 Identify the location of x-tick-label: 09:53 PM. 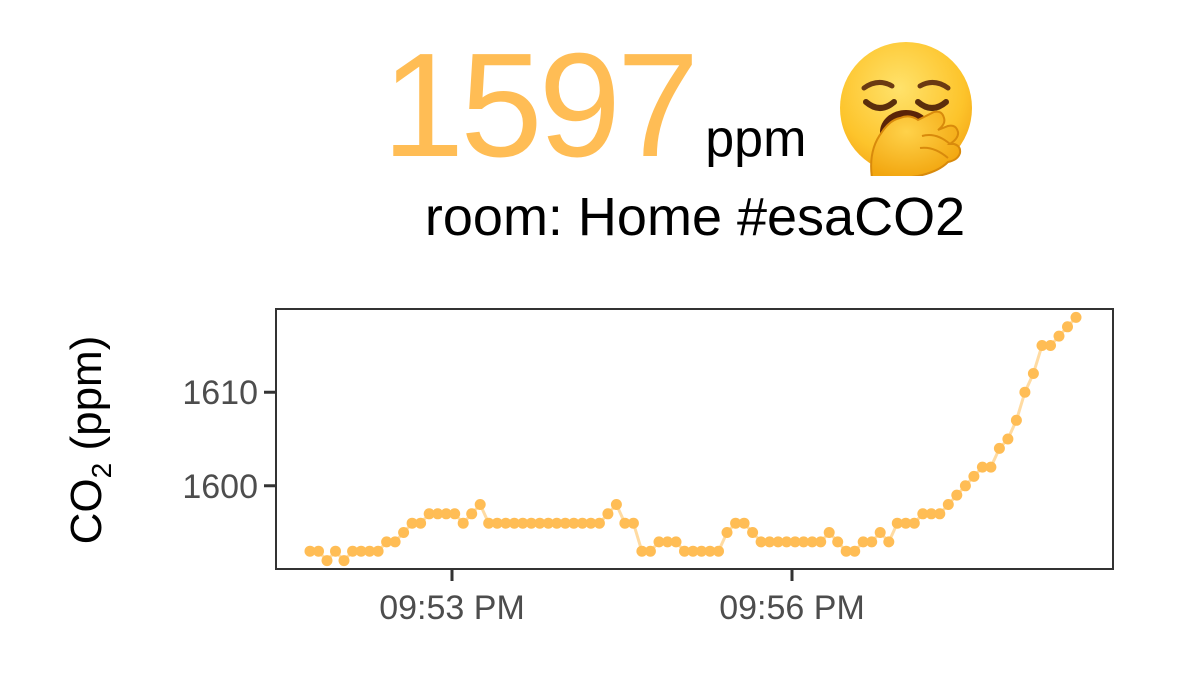
(452, 608).